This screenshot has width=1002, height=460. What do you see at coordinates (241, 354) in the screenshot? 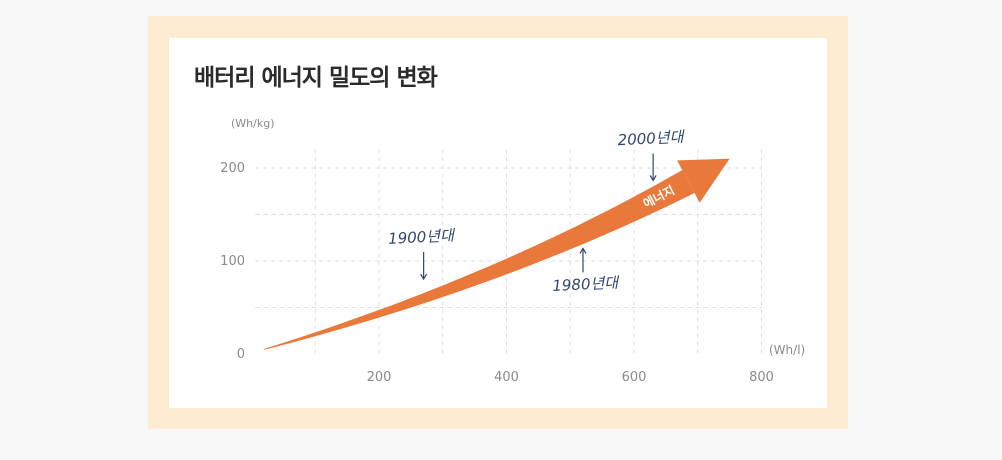
I see `y-tick-label: 0` at bounding box center [241, 354].